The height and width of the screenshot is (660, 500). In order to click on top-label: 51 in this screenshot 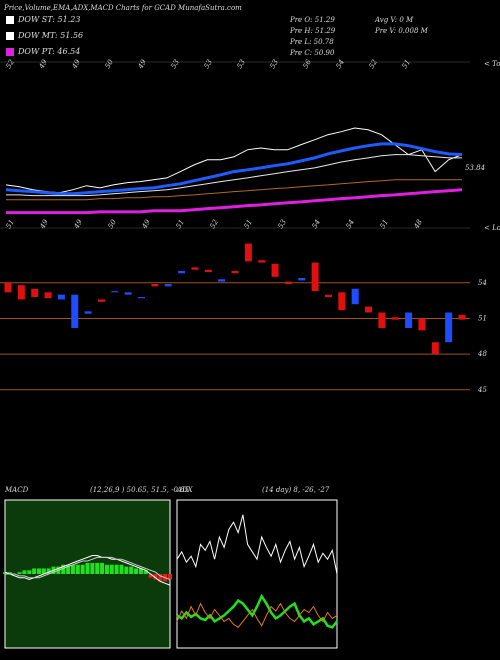, I will do `click(406, 64)`.